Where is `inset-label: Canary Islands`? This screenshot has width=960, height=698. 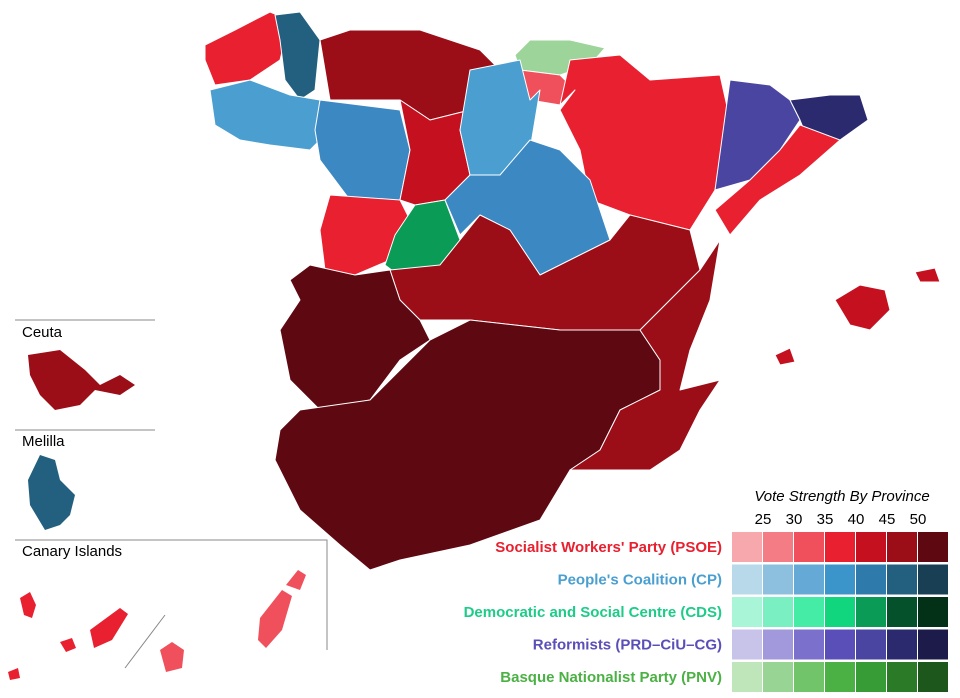 inset-label: Canary Islands is located at coordinates (72, 551).